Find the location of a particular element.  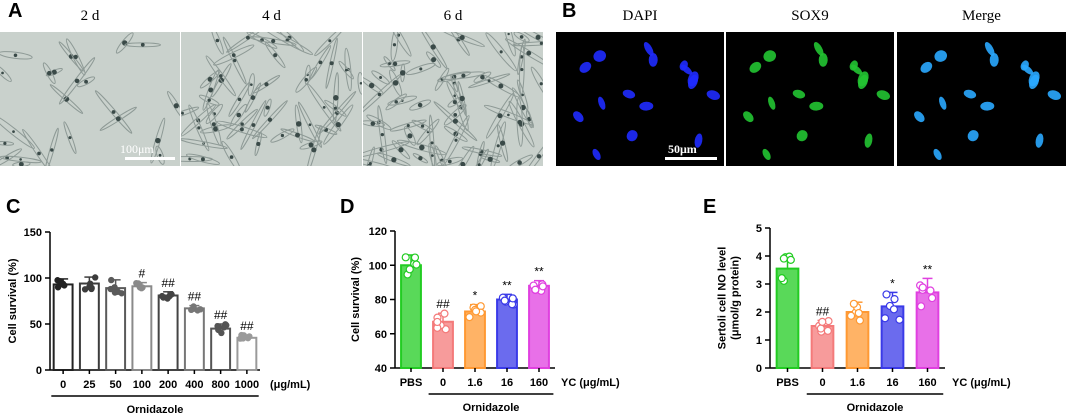

y-tick-label: 0 is located at coordinates (759, 369).